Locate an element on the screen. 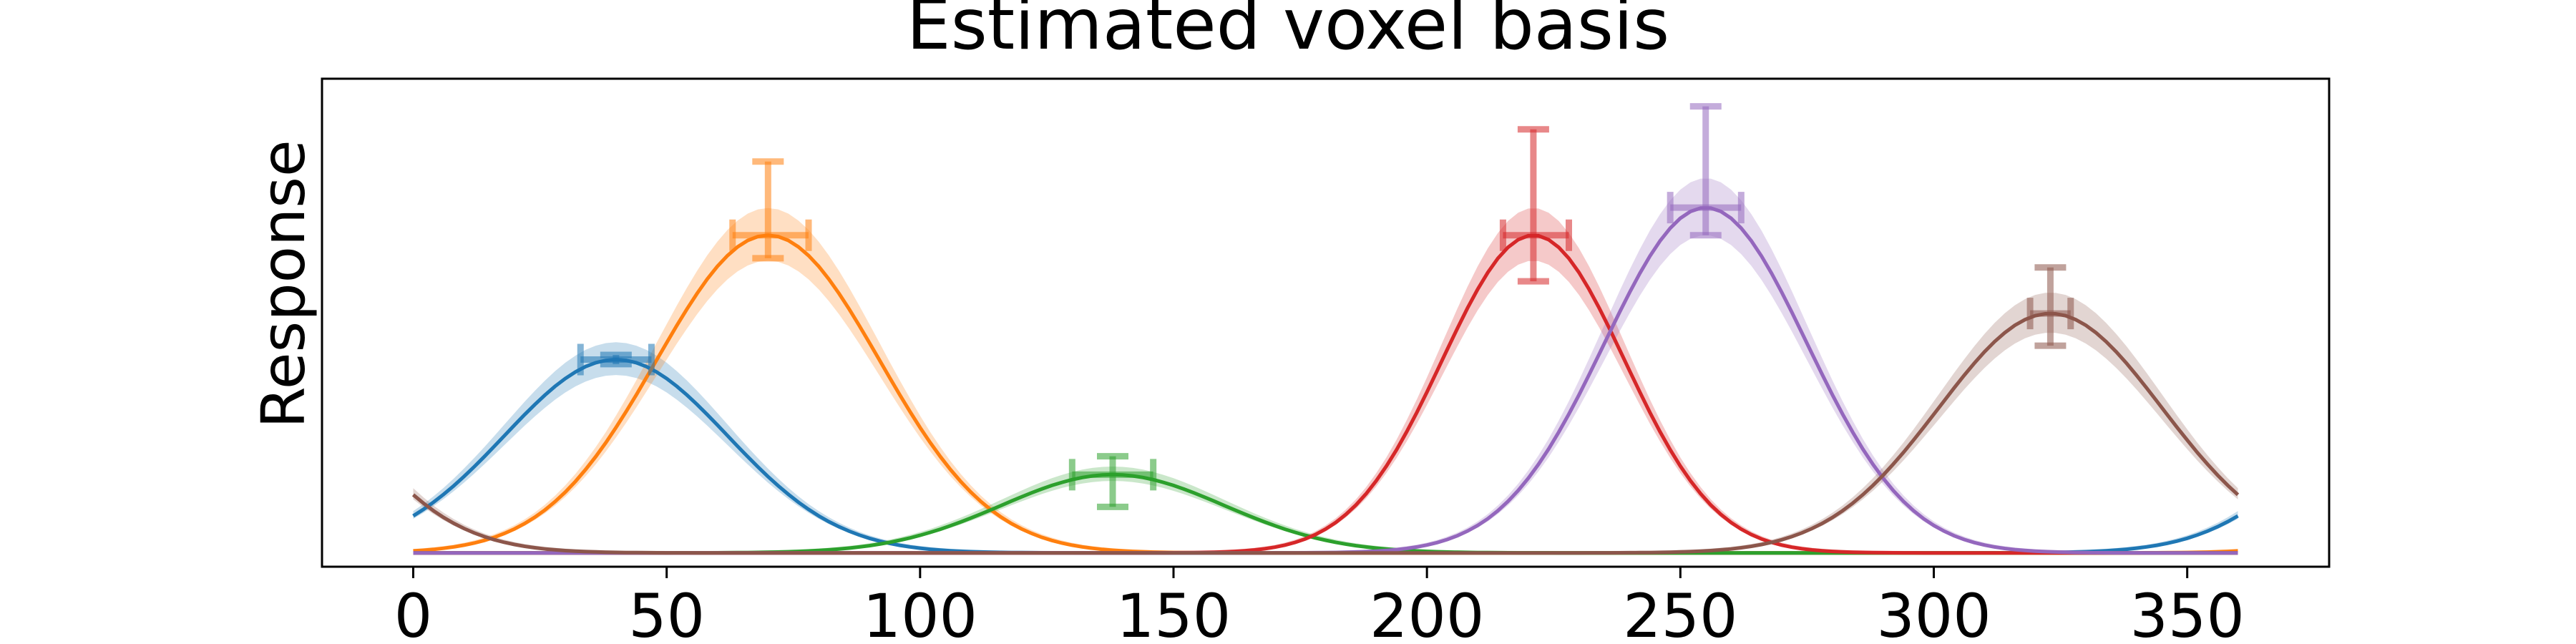  series-1-error-bars is located at coordinates (616, 359).